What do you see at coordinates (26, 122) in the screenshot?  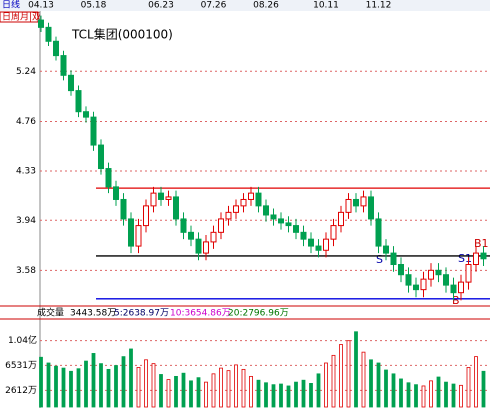 I see `y-tick-label: 4.76` at bounding box center [26, 122].